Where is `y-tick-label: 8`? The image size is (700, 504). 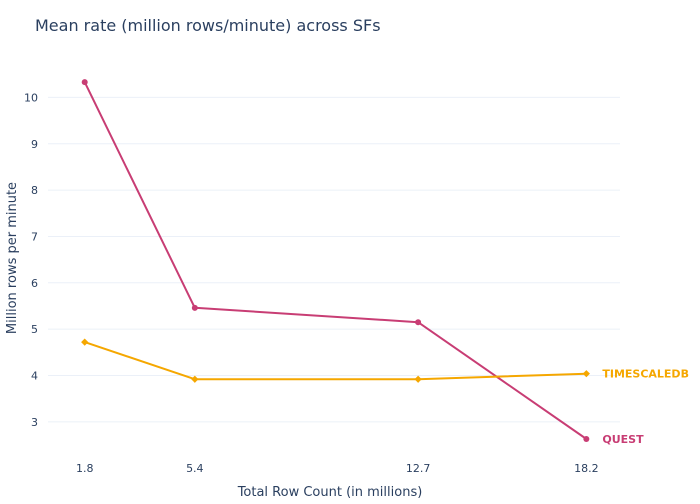 y-tick-label: 8 is located at coordinates (34, 190).